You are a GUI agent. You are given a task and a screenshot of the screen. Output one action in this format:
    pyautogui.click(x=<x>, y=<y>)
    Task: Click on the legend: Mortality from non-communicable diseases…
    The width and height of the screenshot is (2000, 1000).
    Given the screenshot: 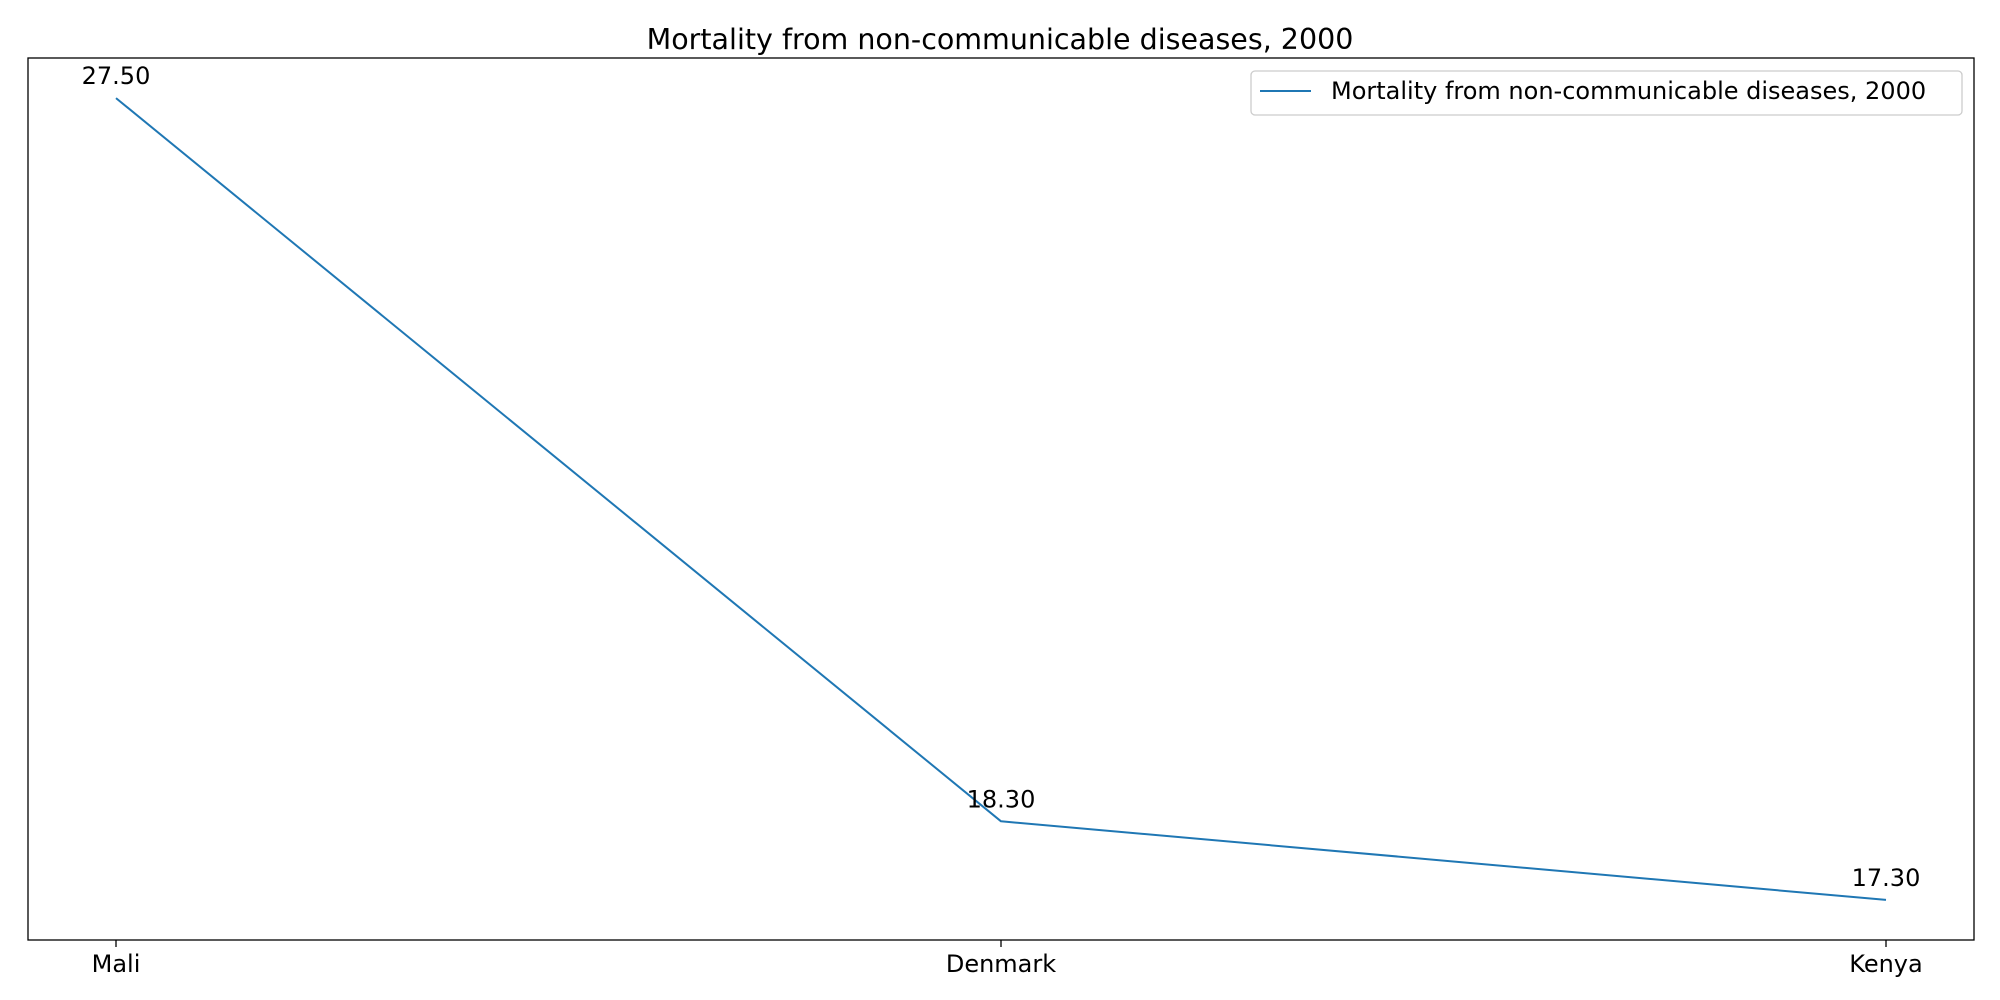 What is the action you would take?
    pyautogui.click(x=1606, y=93)
    